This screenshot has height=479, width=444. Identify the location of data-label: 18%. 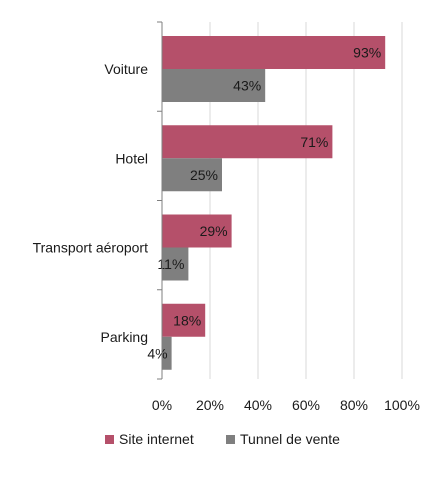
(187, 320).